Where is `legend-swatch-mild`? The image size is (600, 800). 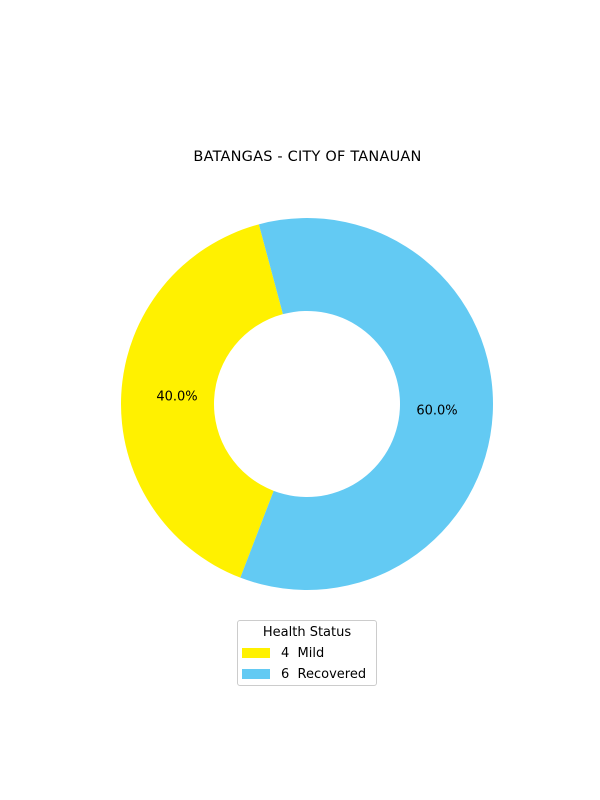
legend-swatch-mild is located at coordinates (256, 653).